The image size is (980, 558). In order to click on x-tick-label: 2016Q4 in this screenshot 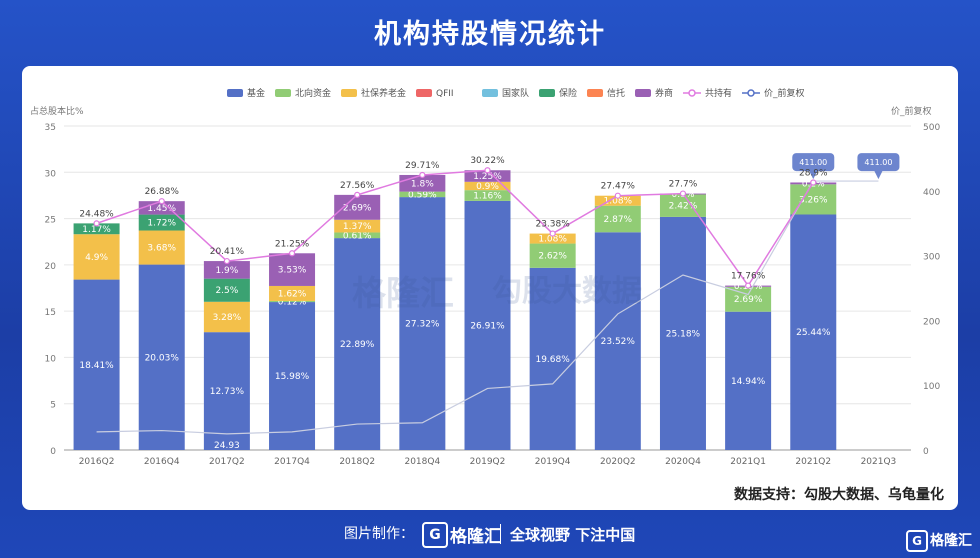, I will do `click(162, 462)`.